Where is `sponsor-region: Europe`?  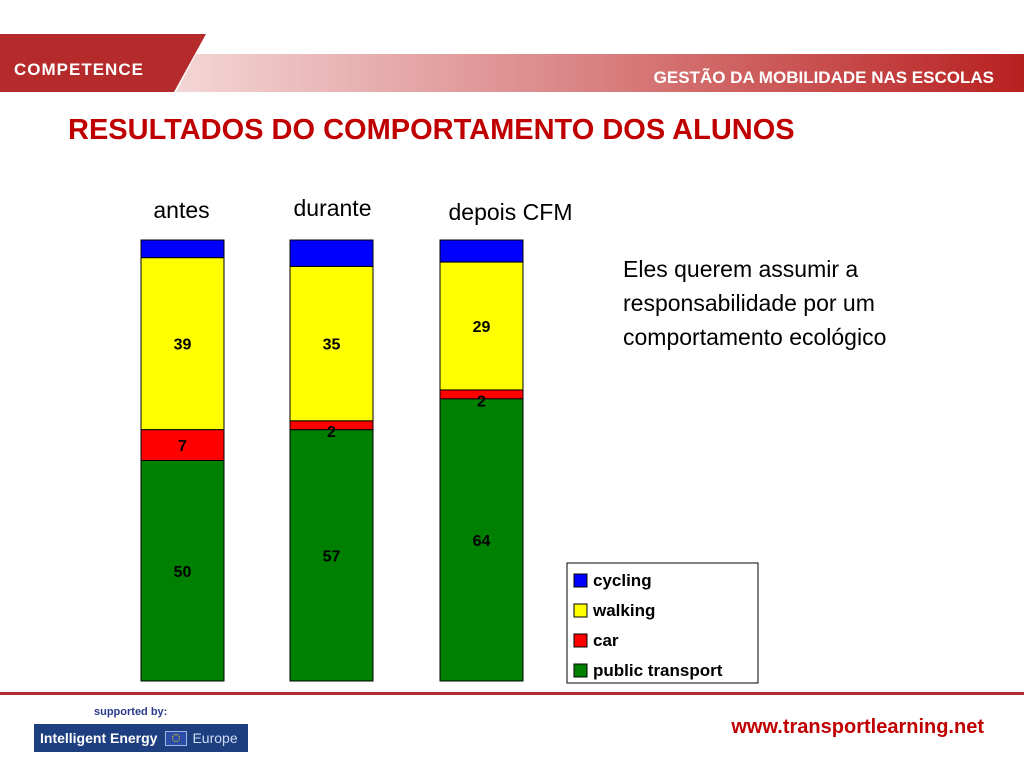 sponsor-region: Europe is located at coordinates (215, 738).